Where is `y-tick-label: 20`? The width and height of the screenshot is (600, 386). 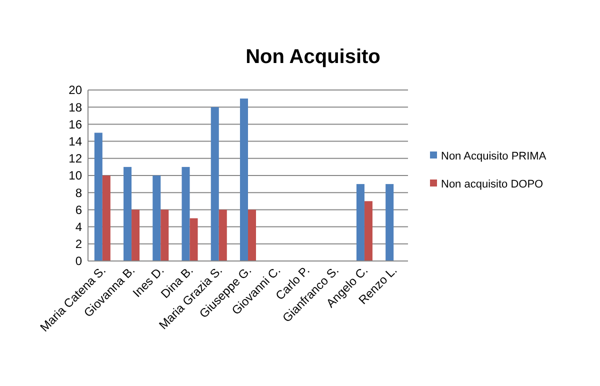
y-tick-label: 20 is located at coordinates (75, 90).